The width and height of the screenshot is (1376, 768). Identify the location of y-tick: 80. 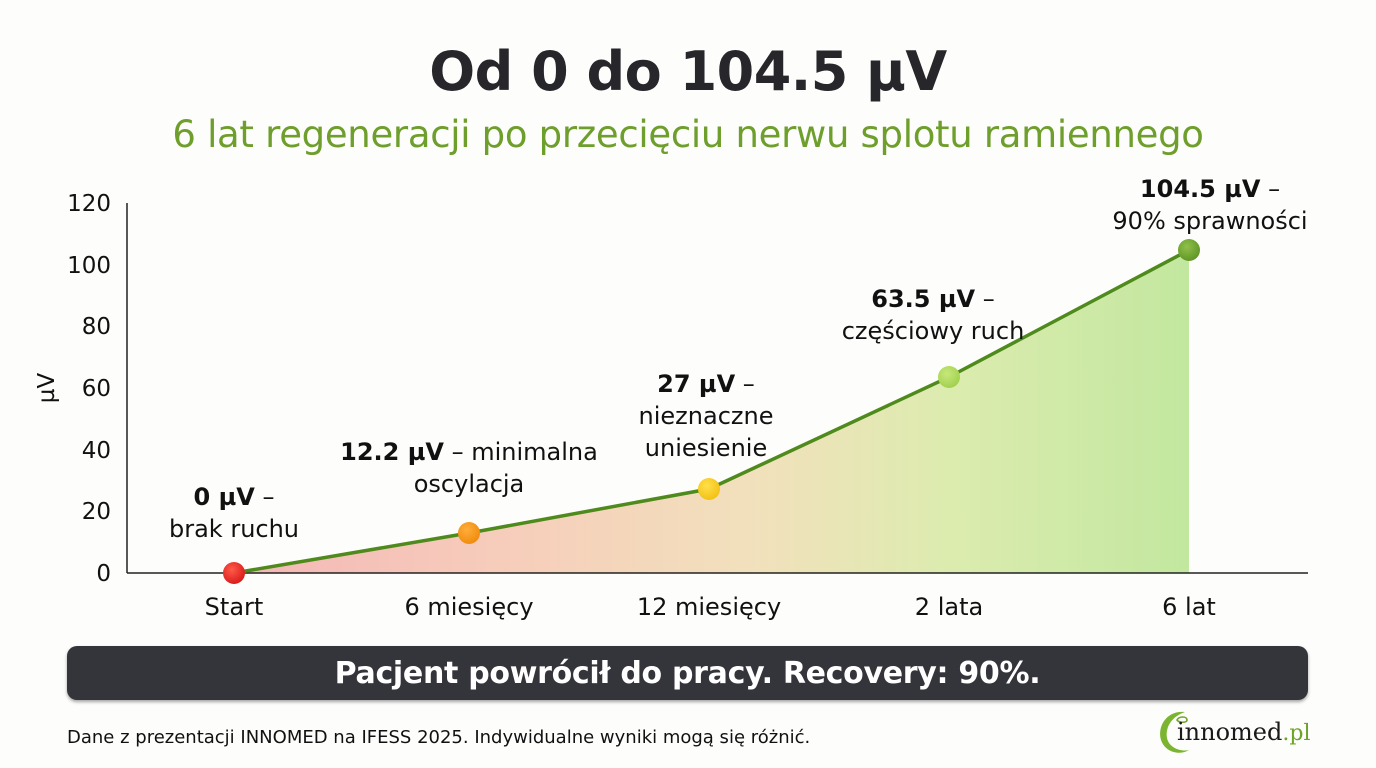
(96, 327).